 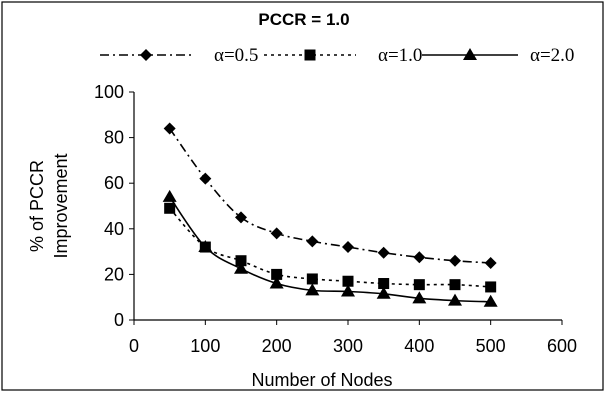 I want to click on y-tick-label: 60, so click(x=114, y=183).